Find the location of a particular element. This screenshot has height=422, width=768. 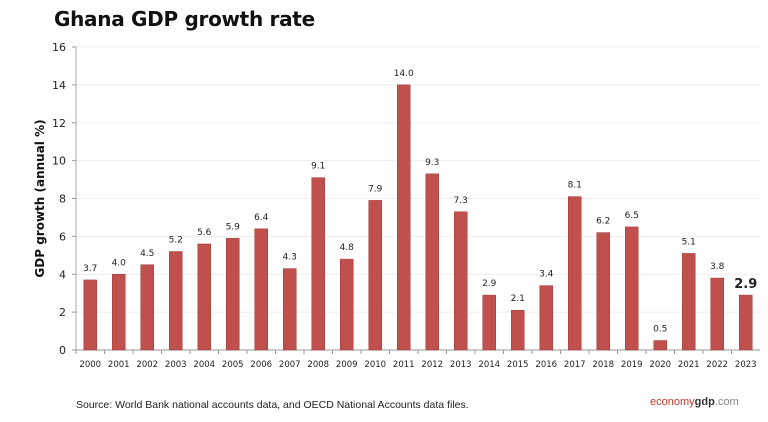

data-label: 5.9 is located at coordinates (233, 227).